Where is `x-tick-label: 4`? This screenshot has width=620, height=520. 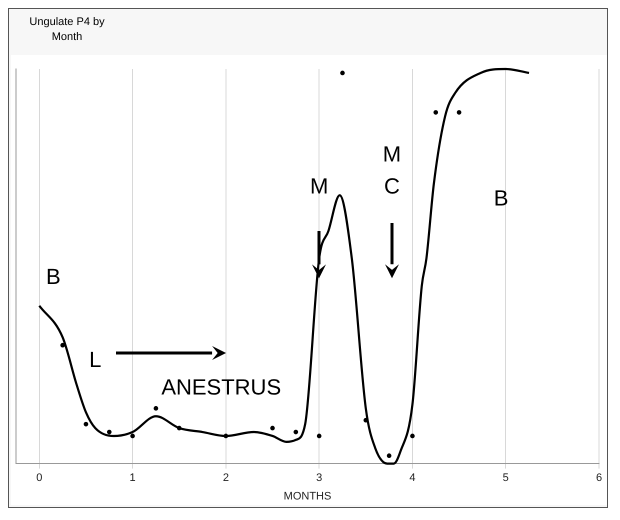 x-tick-label: 4 is located at coordinates (412, 478).